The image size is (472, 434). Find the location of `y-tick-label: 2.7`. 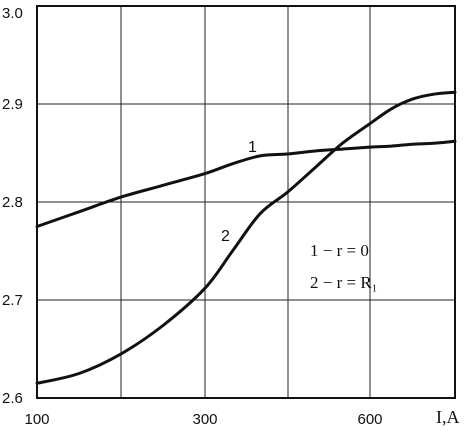

y-tick-label: 2.7 is located at coordinates (12, 300).